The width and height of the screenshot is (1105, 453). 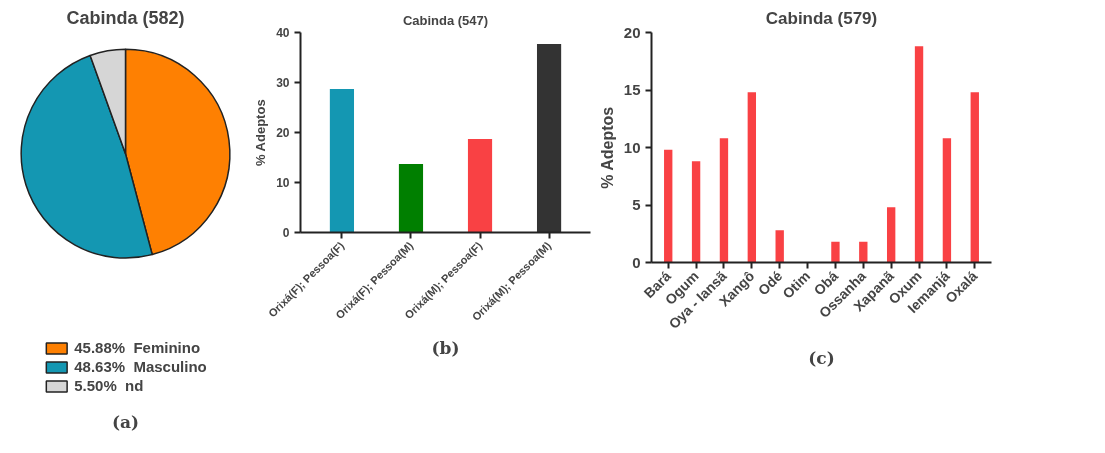 What do you see at coordinates (821, 18) in the screenshot?
I see `chart-title: Cabinda (579)` at bounding box center [821, 18].